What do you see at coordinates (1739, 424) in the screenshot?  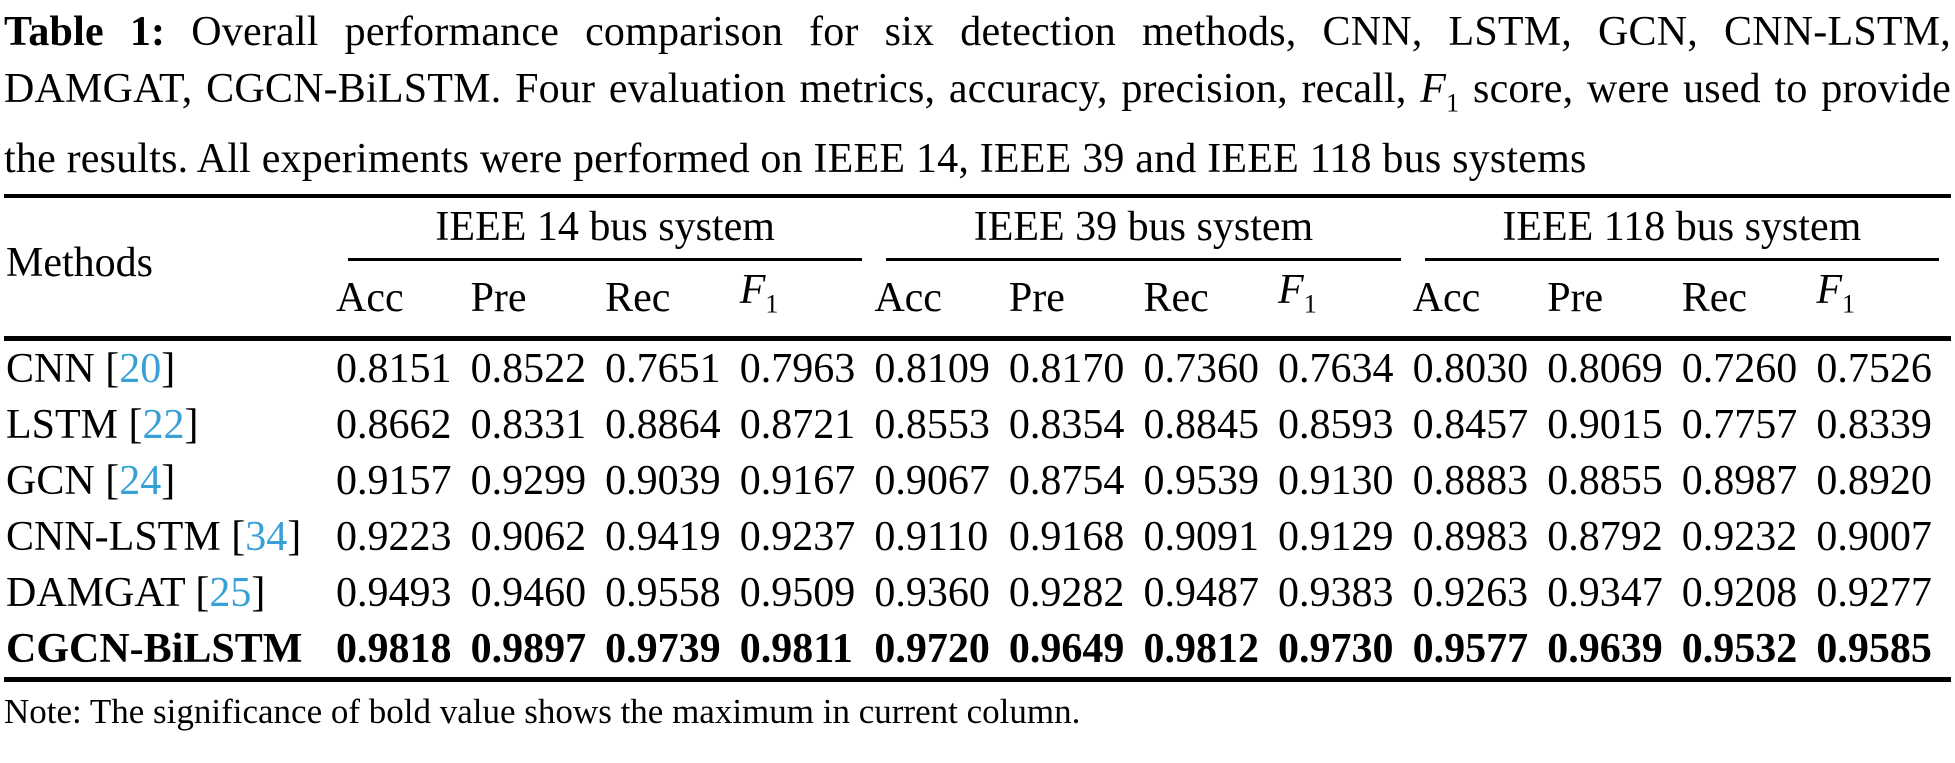 I see `metric-value: 0.7757` at bounding box center [1739, 424].